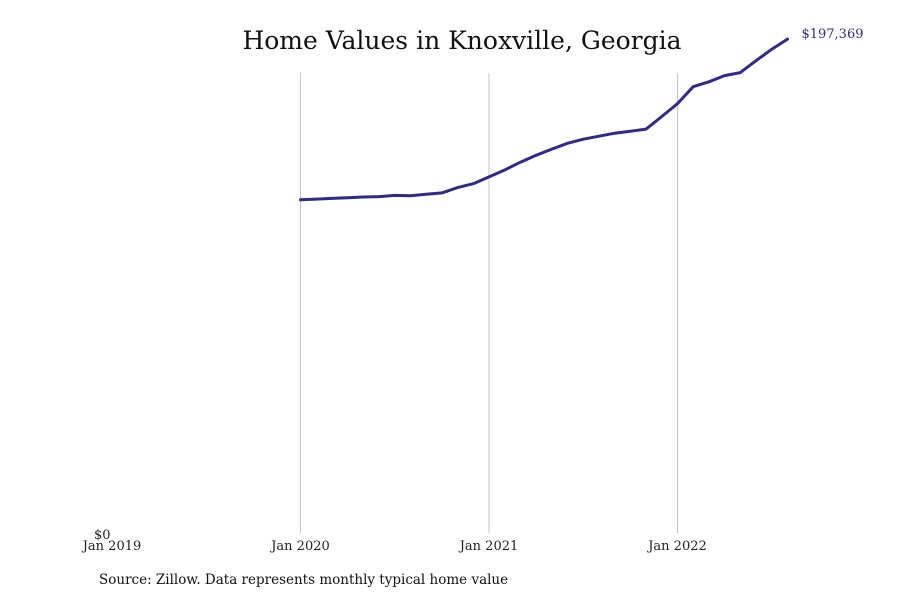 Image resolution: width=900 pixels, height=600 pixels. Describe the element at coordinates (462, 40) in the screenshot. I see `chart-title: Home Values in Knoxville, Georgia` at that location.